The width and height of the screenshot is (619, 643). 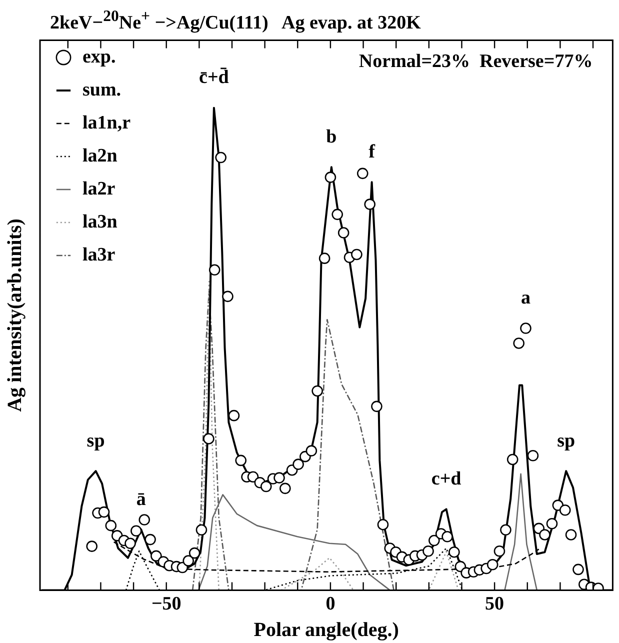 I want to click on legend-label: la1n,r, so click(x=107, y=123).